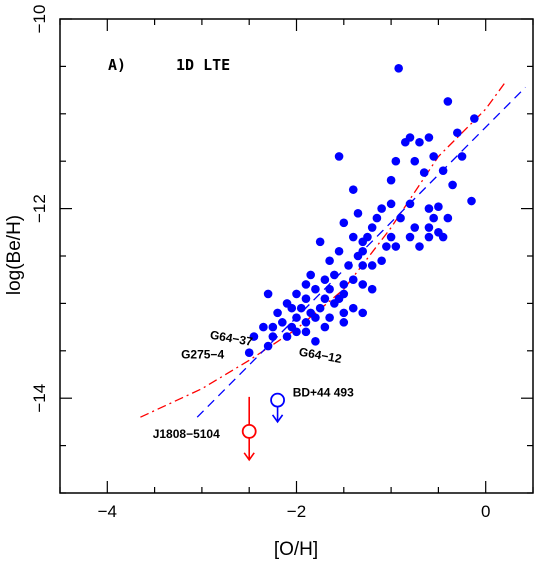 The width and height of the screenshot is (535, 563). What do you see at coordinates (231, 338) in the screenshot?
I see `annotation-label: G64−37` at bounding box center [231, 338].